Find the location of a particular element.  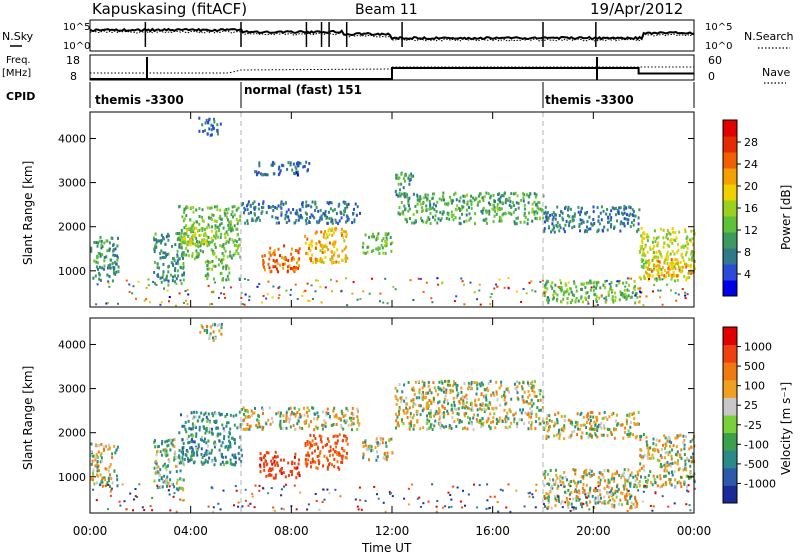

x-axis-tick-labels: 00:00 04:00 08:00 12:00 16:00 20:00 00:00 is located at coordinates (392, 531).